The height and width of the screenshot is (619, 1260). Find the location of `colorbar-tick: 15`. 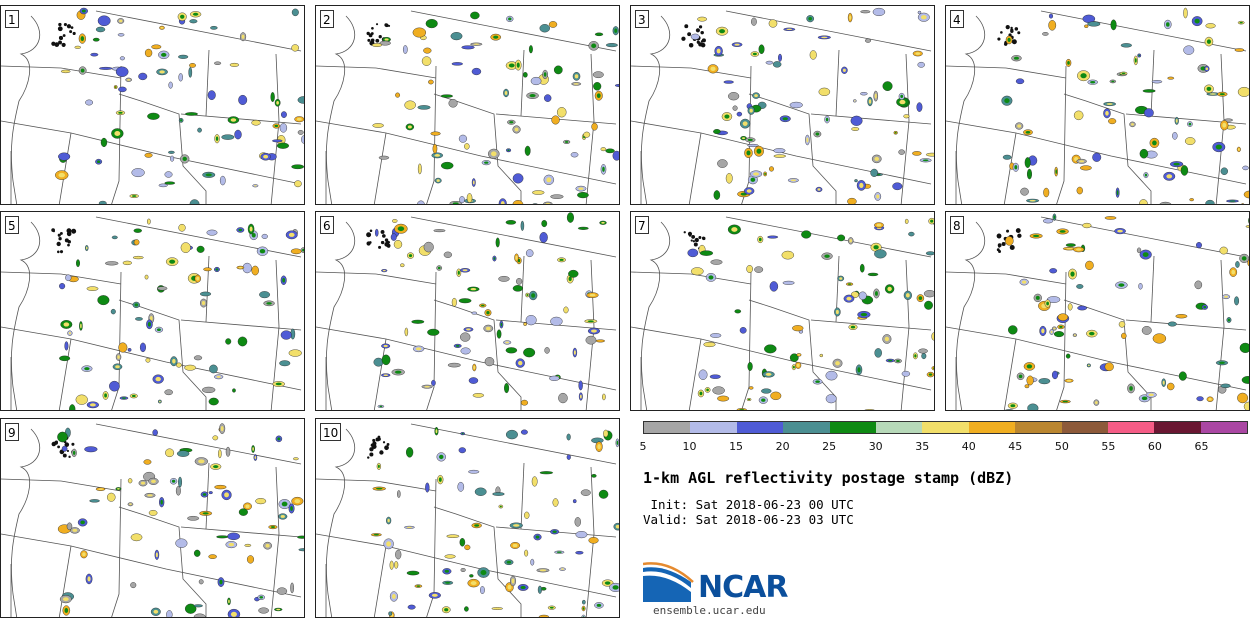

colorbar-tick: 15 is located at coordinates (736, 446).